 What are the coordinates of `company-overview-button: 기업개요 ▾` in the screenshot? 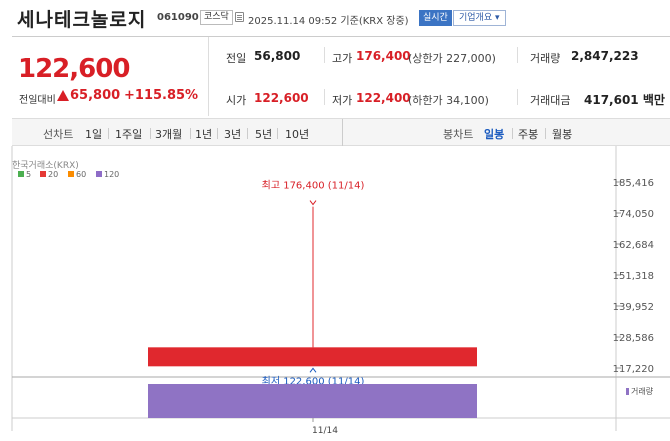 It's located at (479, 18).